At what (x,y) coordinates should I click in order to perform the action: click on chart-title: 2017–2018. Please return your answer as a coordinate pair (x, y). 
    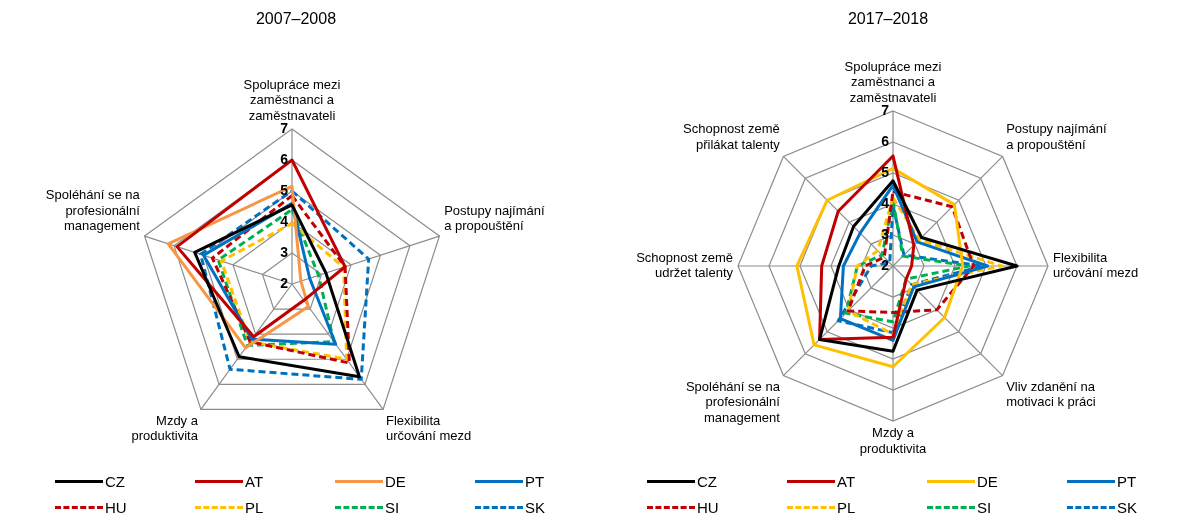
    Looking at the image, I should click on (888, 19).